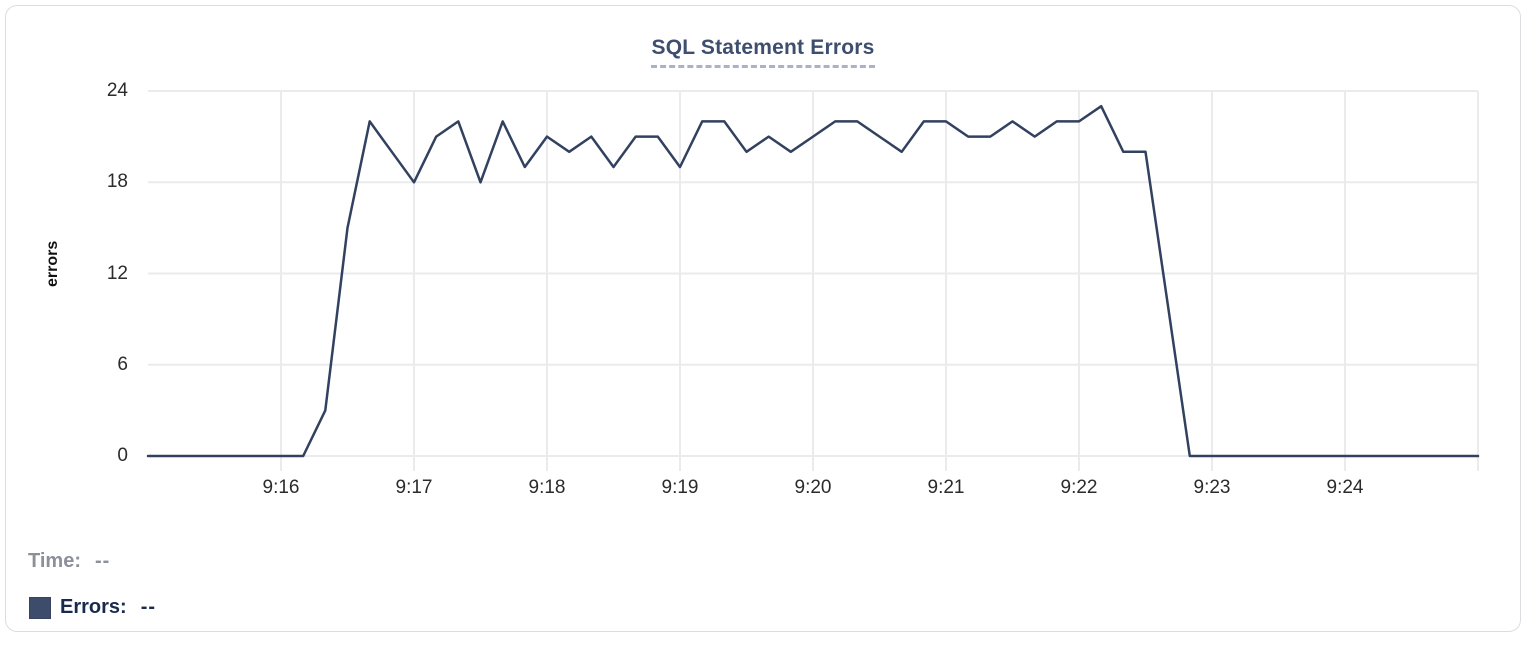 The height and width of the screenshot is (658, 1528). I want to click on errors-label: Errors:, so click(93, 607).